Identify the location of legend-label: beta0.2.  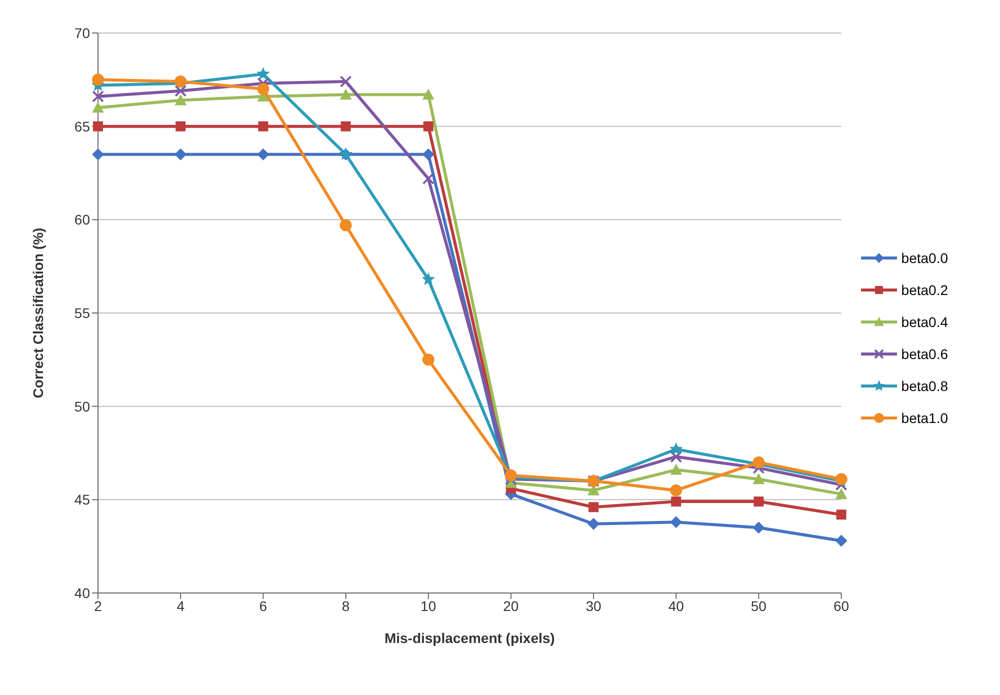
(924, 290).